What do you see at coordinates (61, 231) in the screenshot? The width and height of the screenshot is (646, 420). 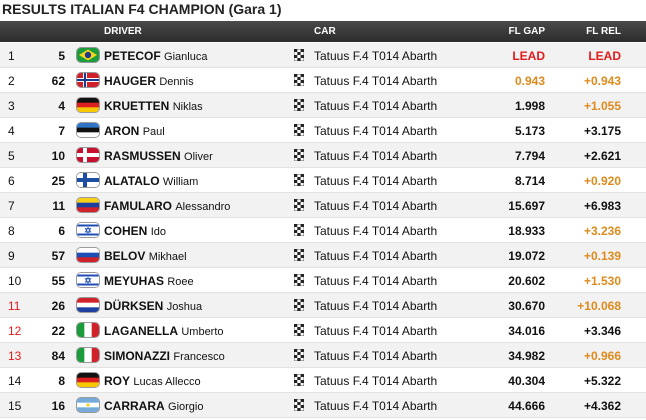 I see `car-number: 6` at bounding box center [61, 231].